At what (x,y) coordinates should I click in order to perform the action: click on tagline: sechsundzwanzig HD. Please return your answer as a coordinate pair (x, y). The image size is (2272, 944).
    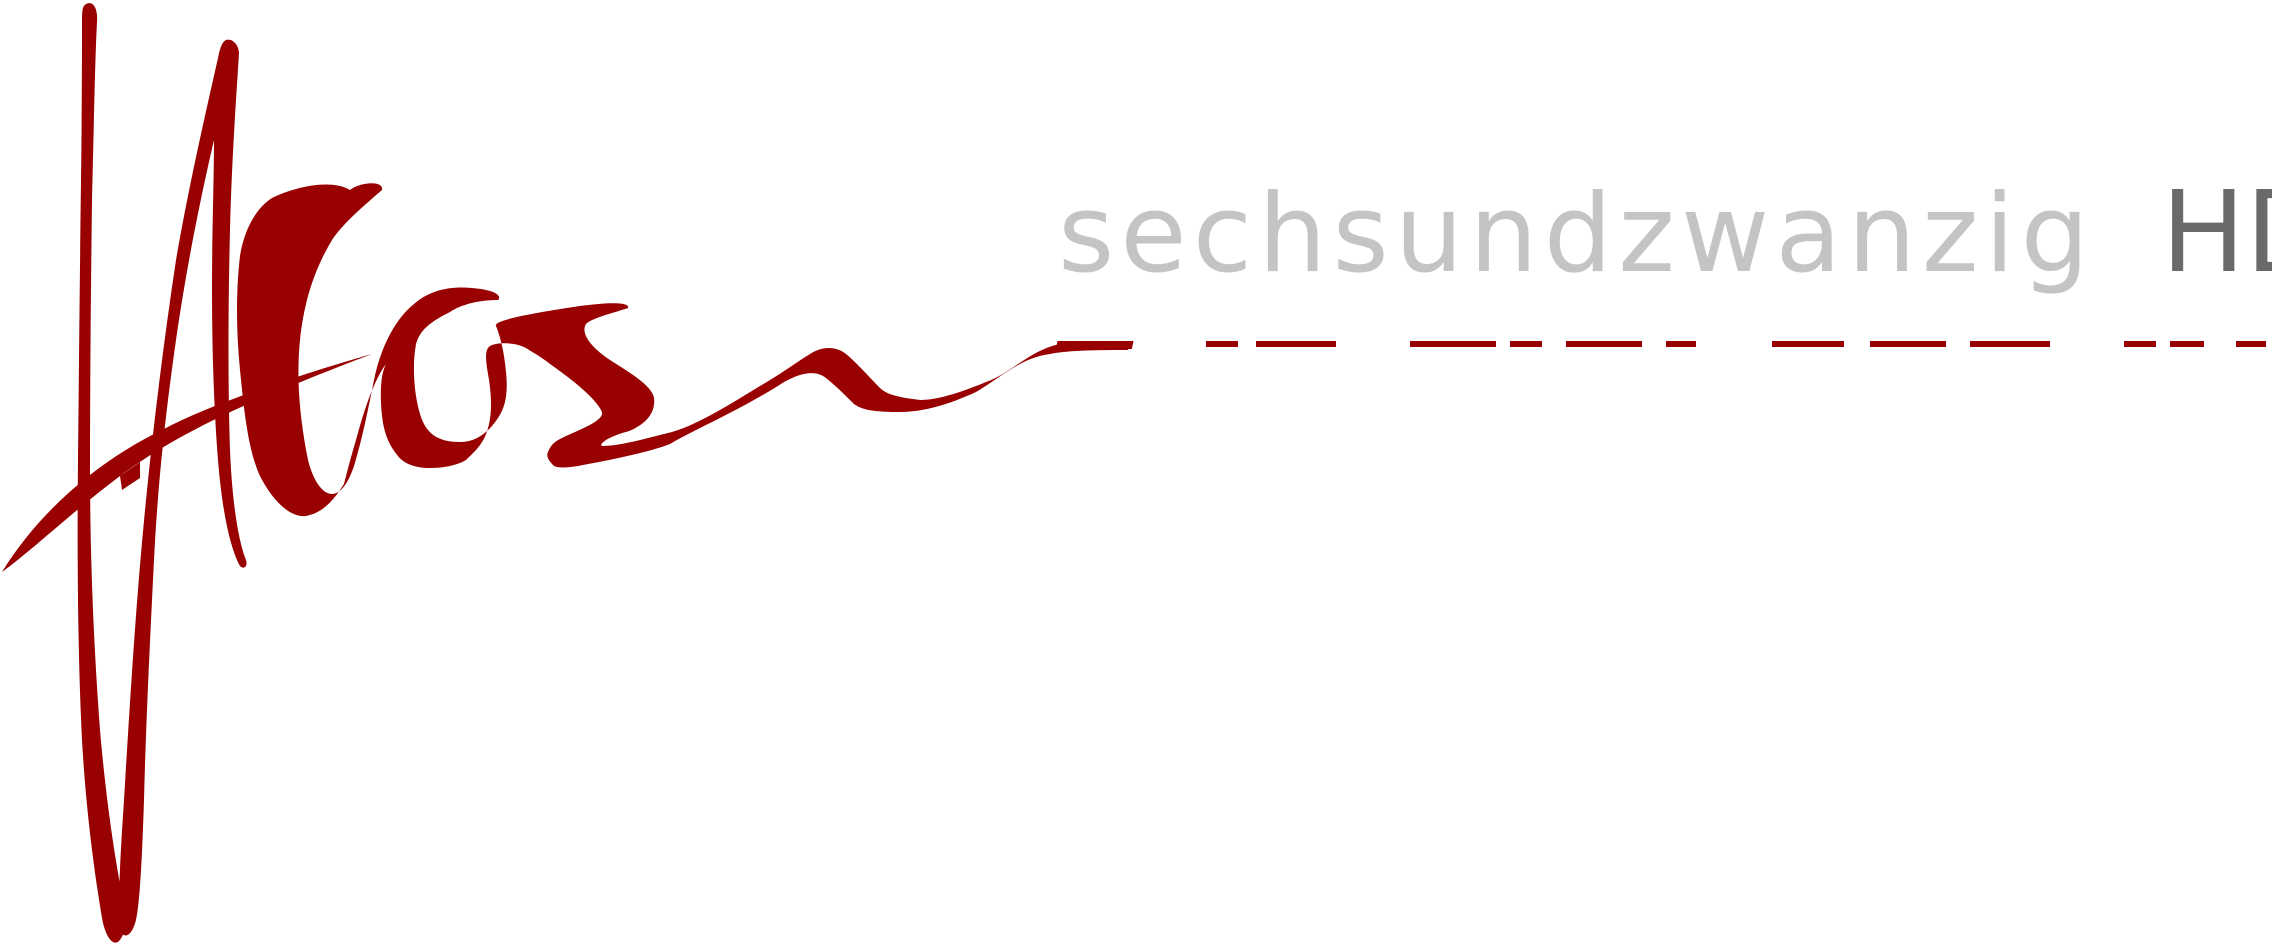
    Looking at the image, I should click on (1665, 233).